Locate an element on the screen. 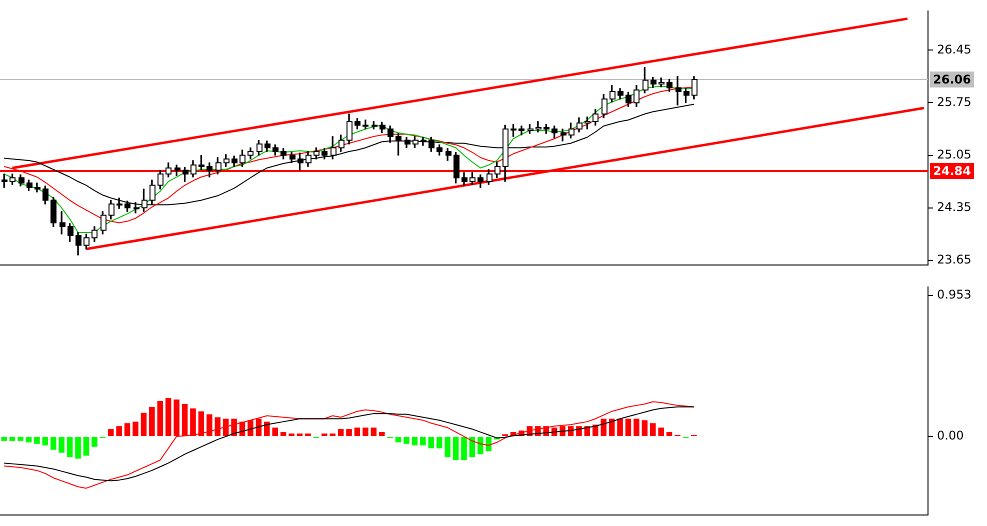  y-tick-label: 25.05 is located at coordinates (954, 154).